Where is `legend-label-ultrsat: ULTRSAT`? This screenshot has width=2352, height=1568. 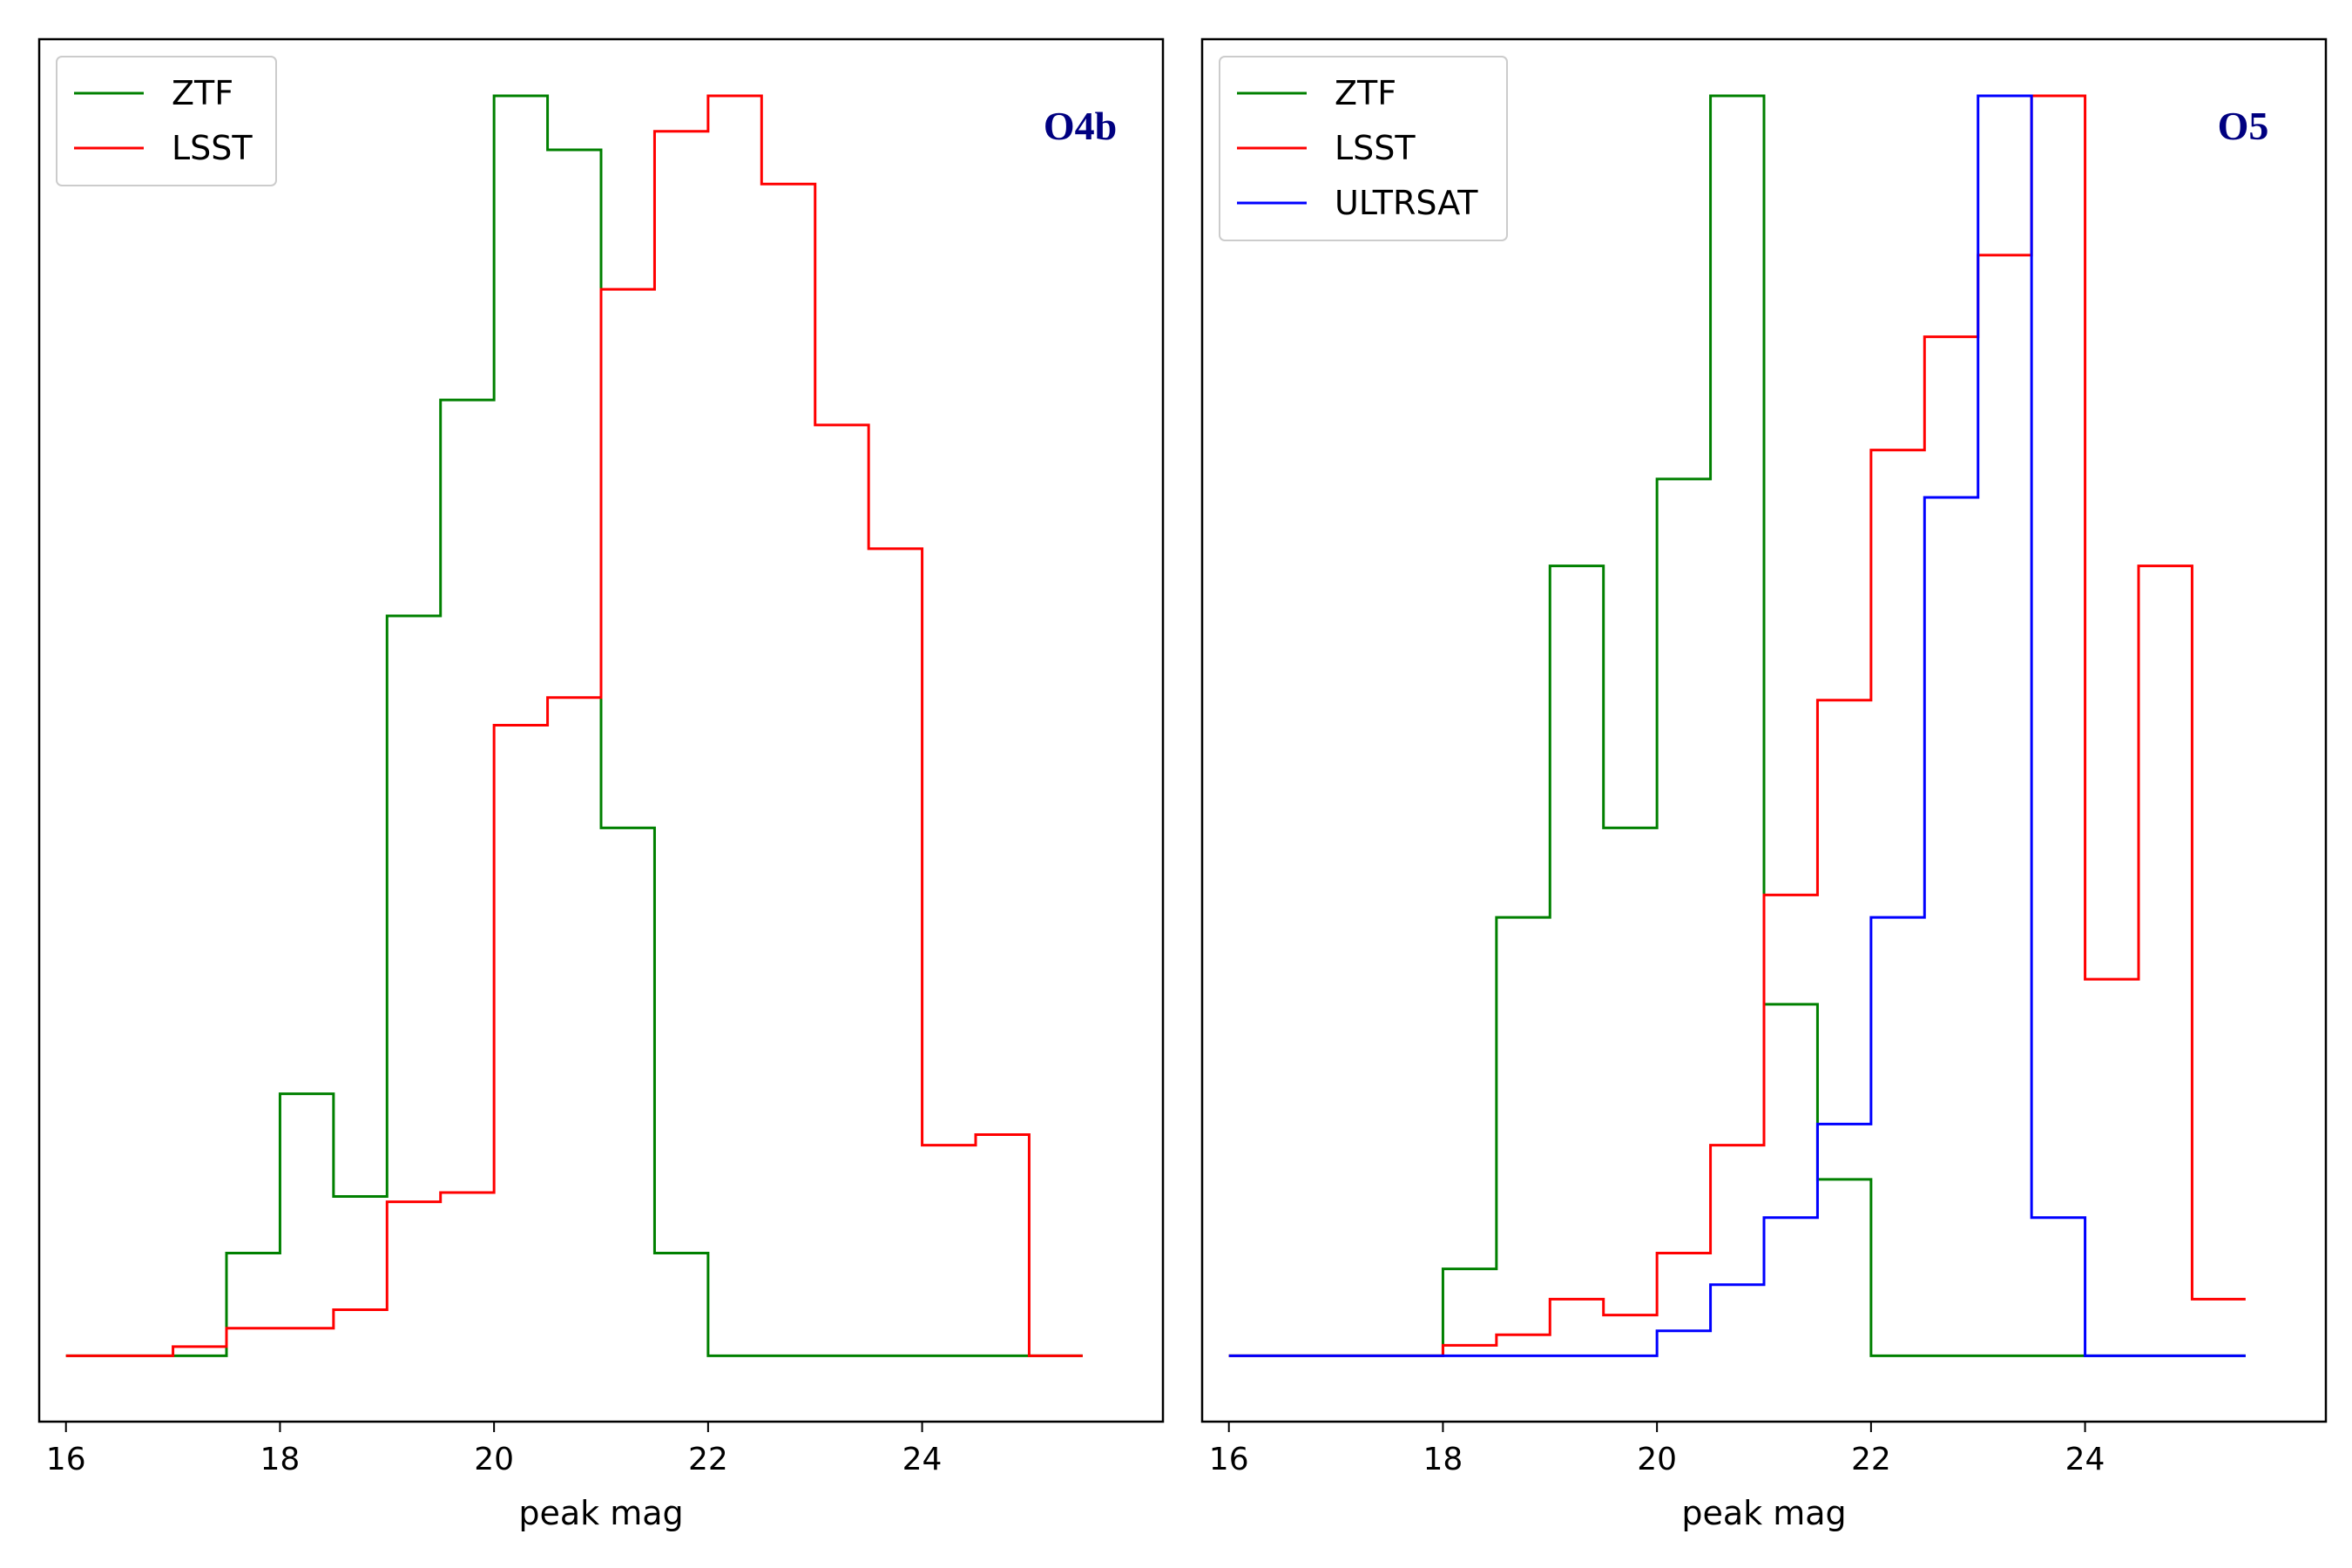 legend-label-ultrsat: ULTRSAT is located at coordinates (1407, 203).